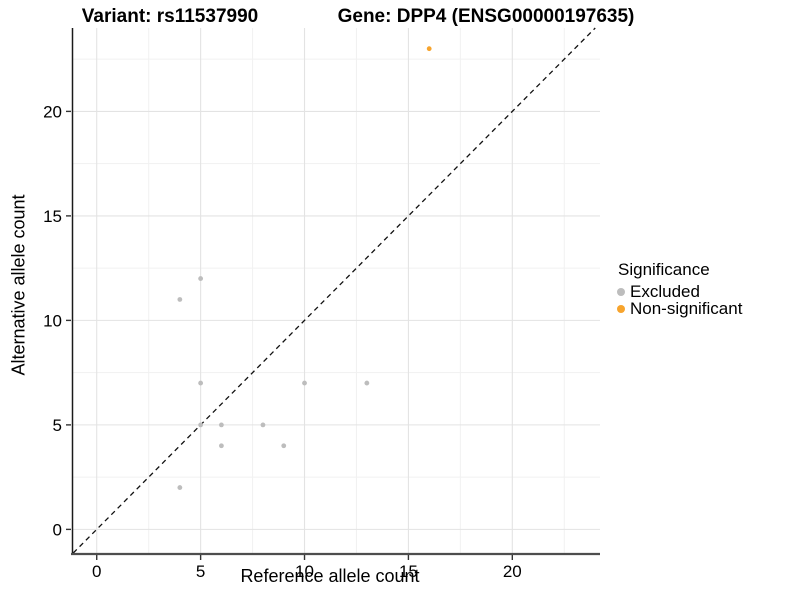 Image resolution: width=800 pixels, height=600 pixels. I want to click on x-tick-label: 5, so click(200, 571).